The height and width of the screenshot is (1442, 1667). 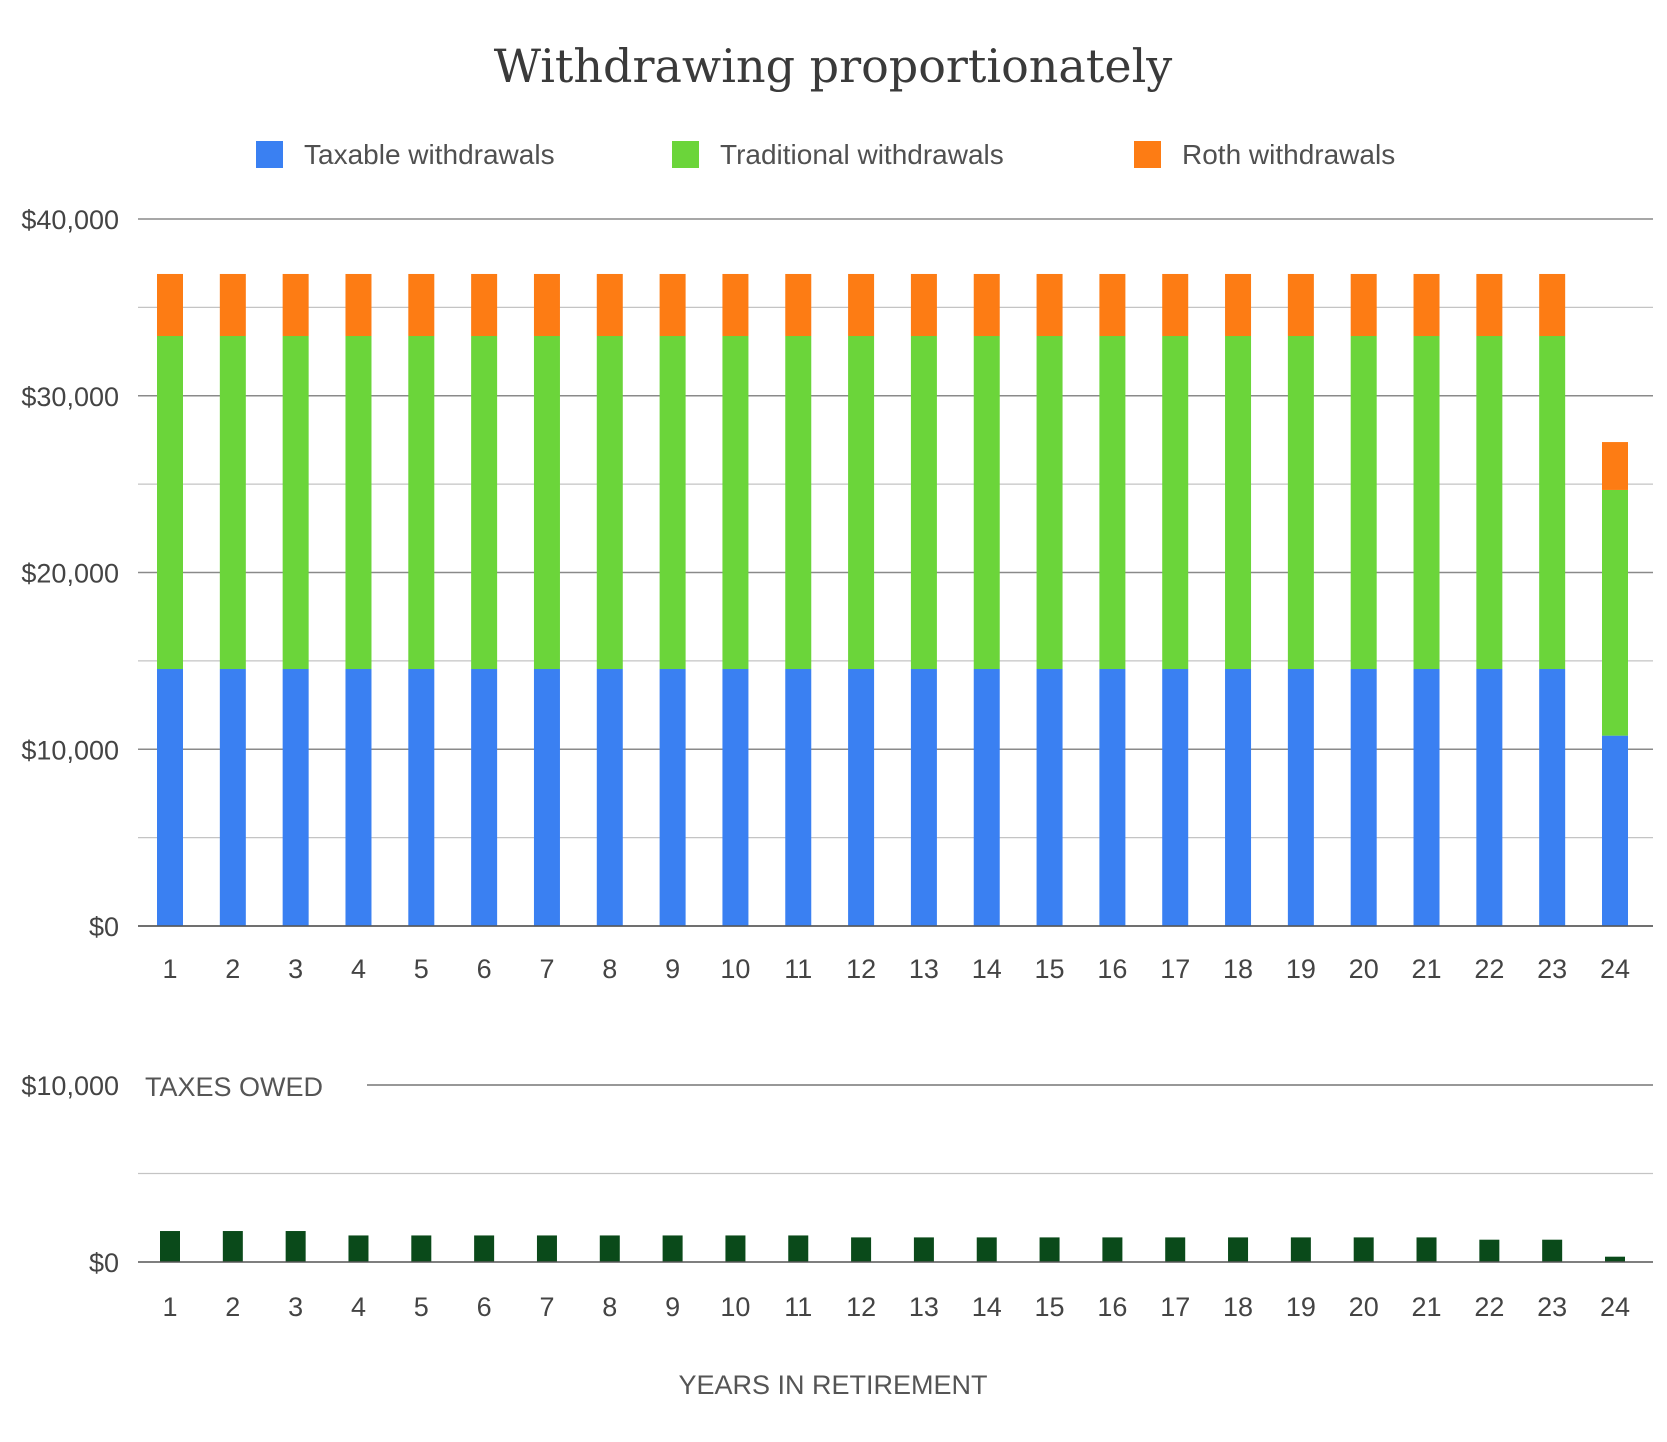 I want to click on x-tick-label: 2, so click(x=232, y=969).